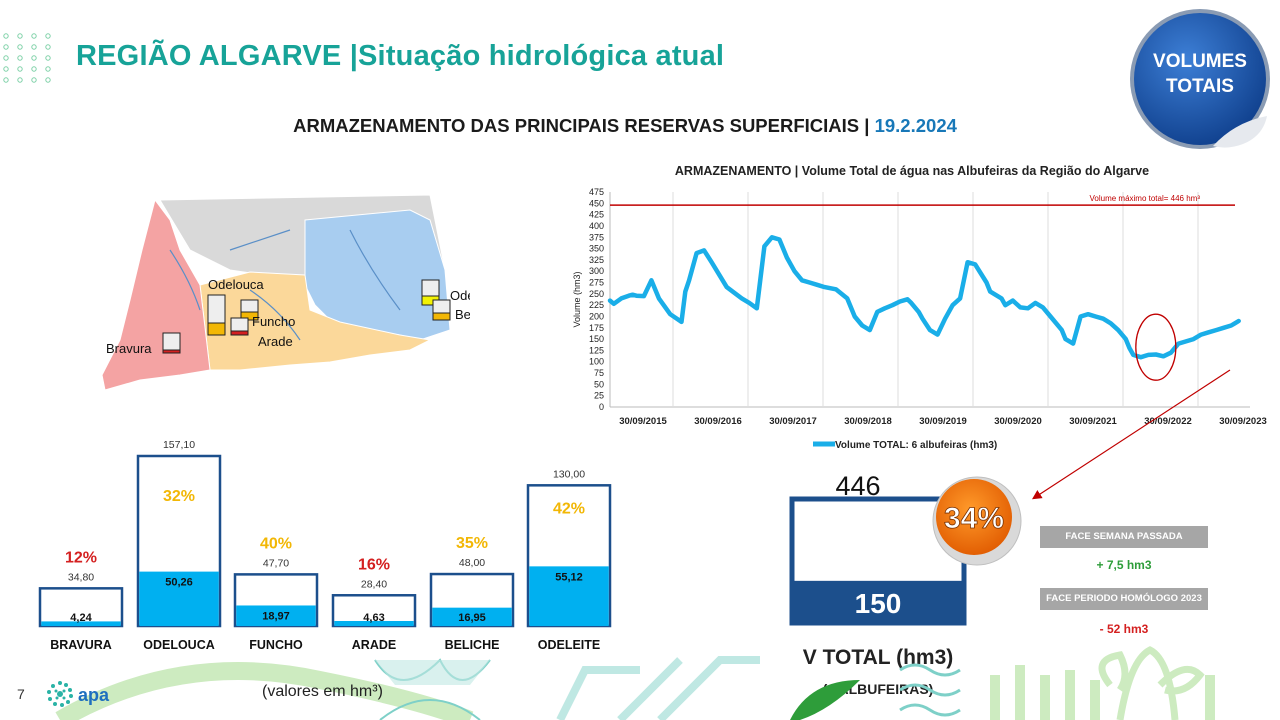 This screenshot has height=720, width=1280. What do you see at coordinates (460, 295) in the screenshot?
I see `map-label-odeleite: Odeleite` at bounding box center [460, 295].